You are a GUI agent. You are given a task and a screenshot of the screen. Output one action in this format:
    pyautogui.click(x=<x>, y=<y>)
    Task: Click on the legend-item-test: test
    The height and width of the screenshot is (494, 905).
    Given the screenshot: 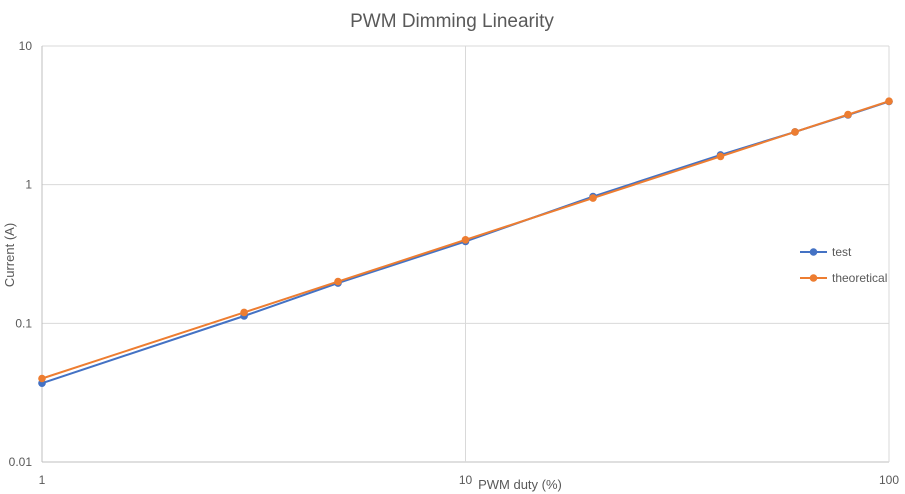 What is the action you would take?
    pyautogui.click(x=826, y=252)
    